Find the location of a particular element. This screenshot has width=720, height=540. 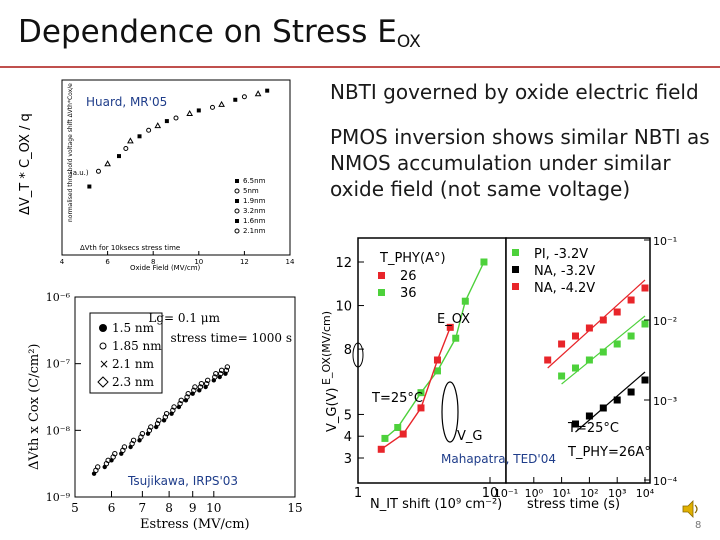

chart-tsujikawa-ytick-label: 10⁻⁶ is located at coordinates (58, 297).